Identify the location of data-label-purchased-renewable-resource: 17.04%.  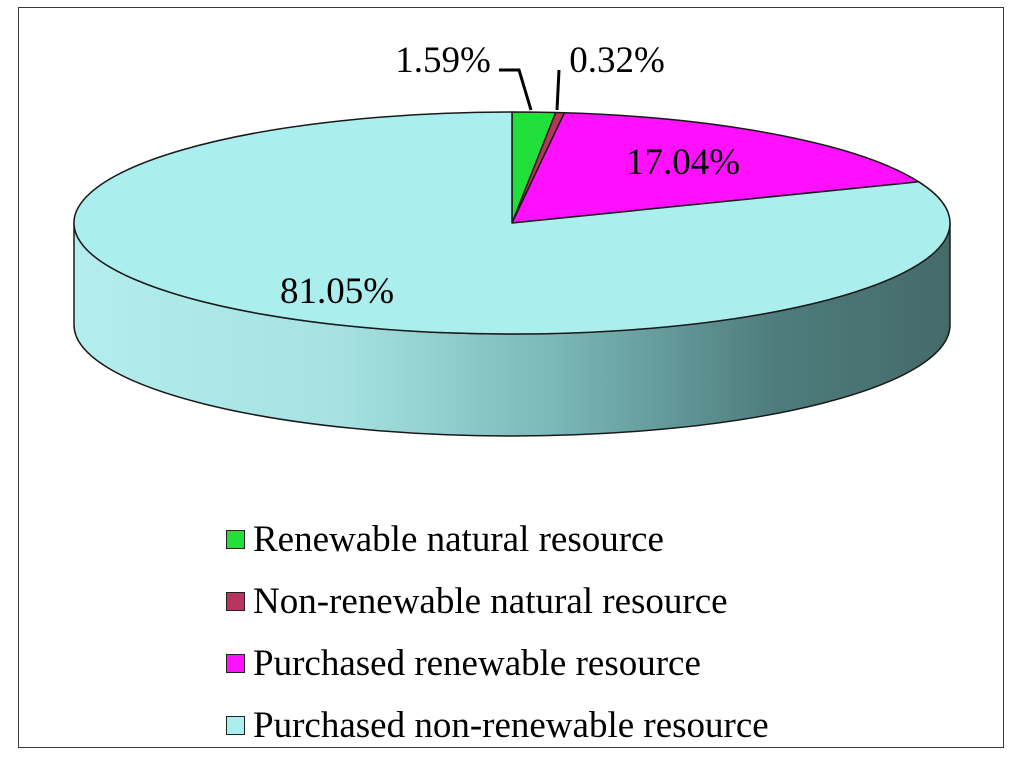
(683, 162).